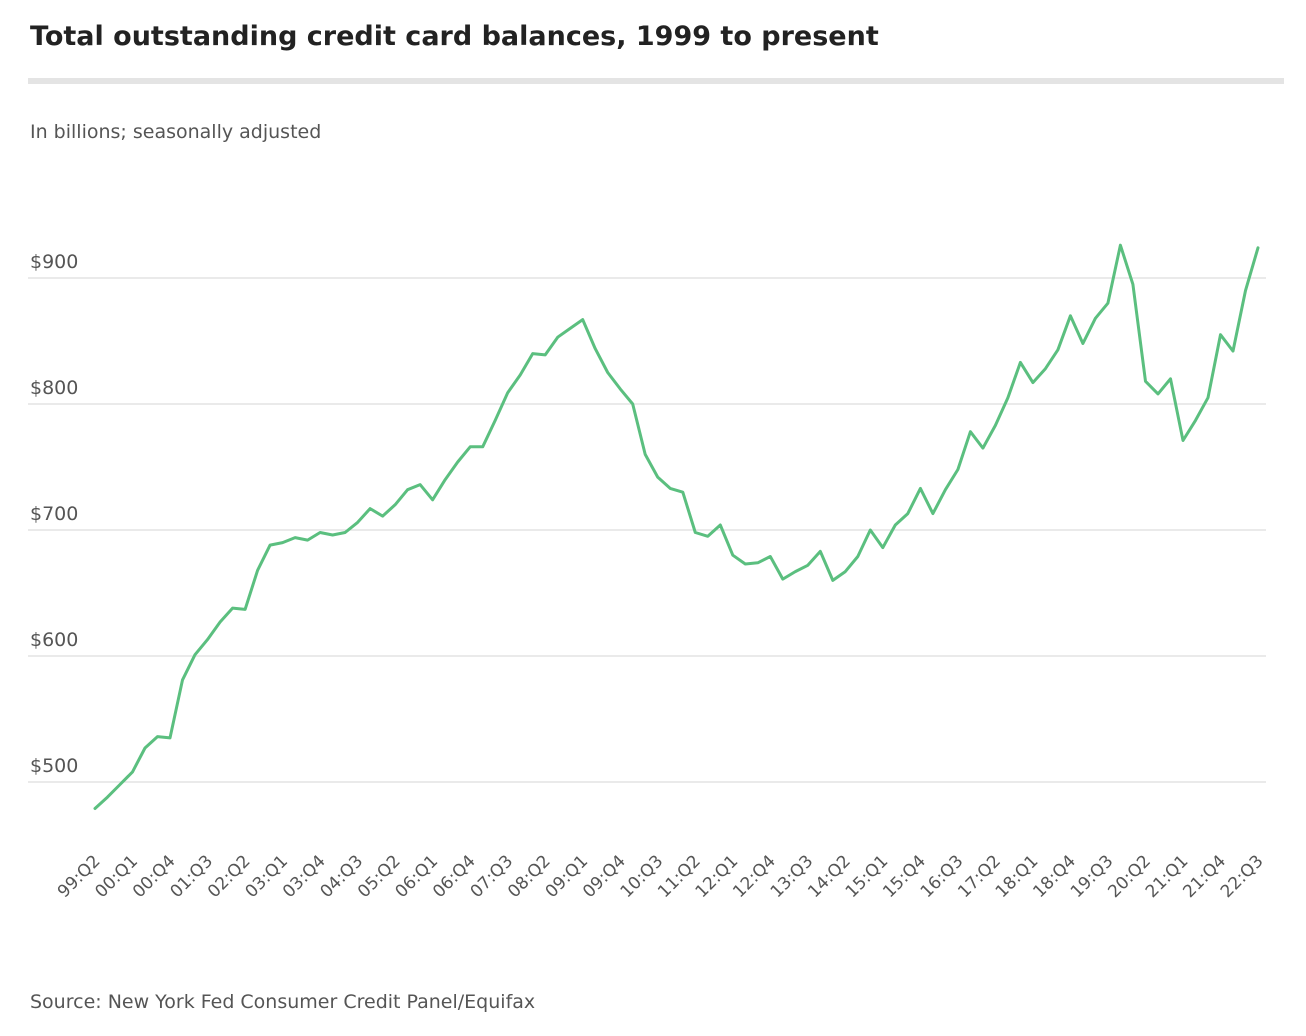 The height and width of the screenshot is (1036, 1306). Describe the element at coordinates (656, 81) in the screenshot. I see `title-rule` at that location.